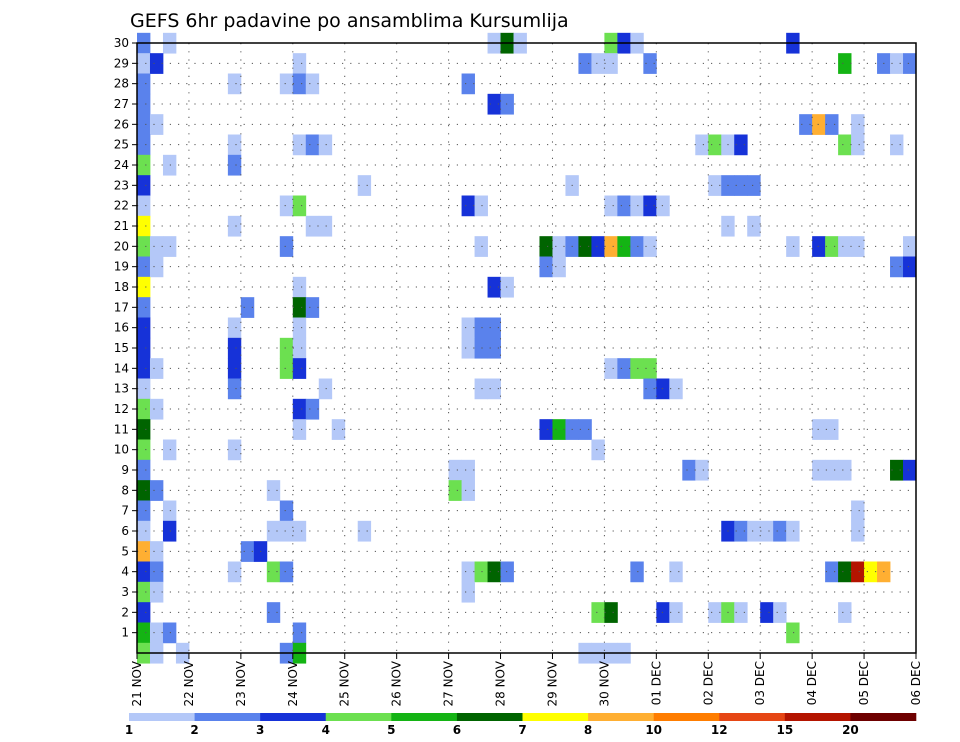 Image resolution: width=960 pixels, height=742 pixels. What do you see at coordinates (293, 683) in the screenshot?
I see `x-tick-label: 24 NOV` at bounding box center [293, 683].